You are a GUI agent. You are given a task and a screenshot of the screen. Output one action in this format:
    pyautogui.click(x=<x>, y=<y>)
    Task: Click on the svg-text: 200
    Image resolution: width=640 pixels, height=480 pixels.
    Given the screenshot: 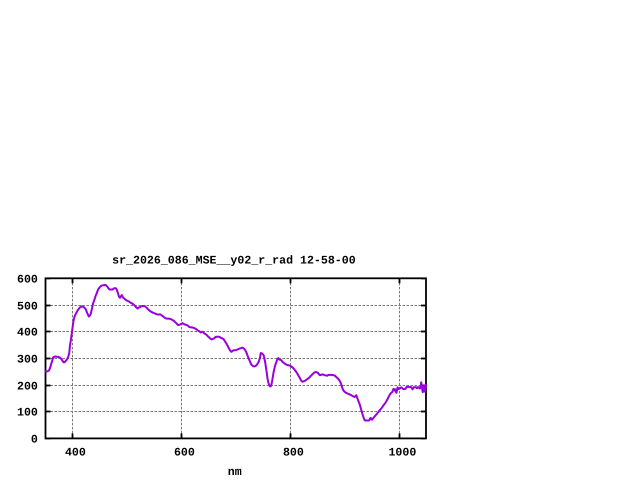 What is the action you would take?
    pyautogui.click(x=27, y=387)
    